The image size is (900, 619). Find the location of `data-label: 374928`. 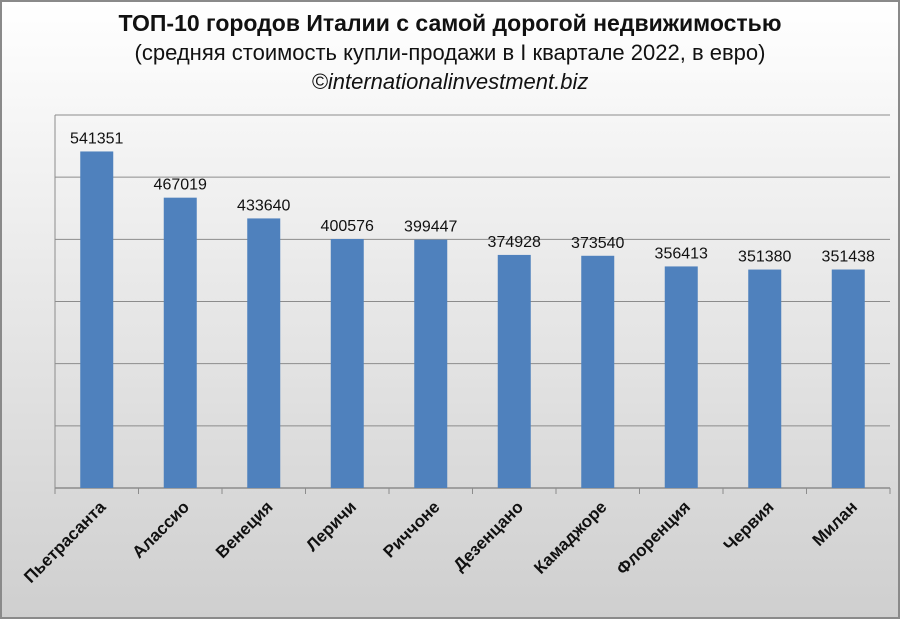

data-label: 374928 is located at coordinates (514, 242).